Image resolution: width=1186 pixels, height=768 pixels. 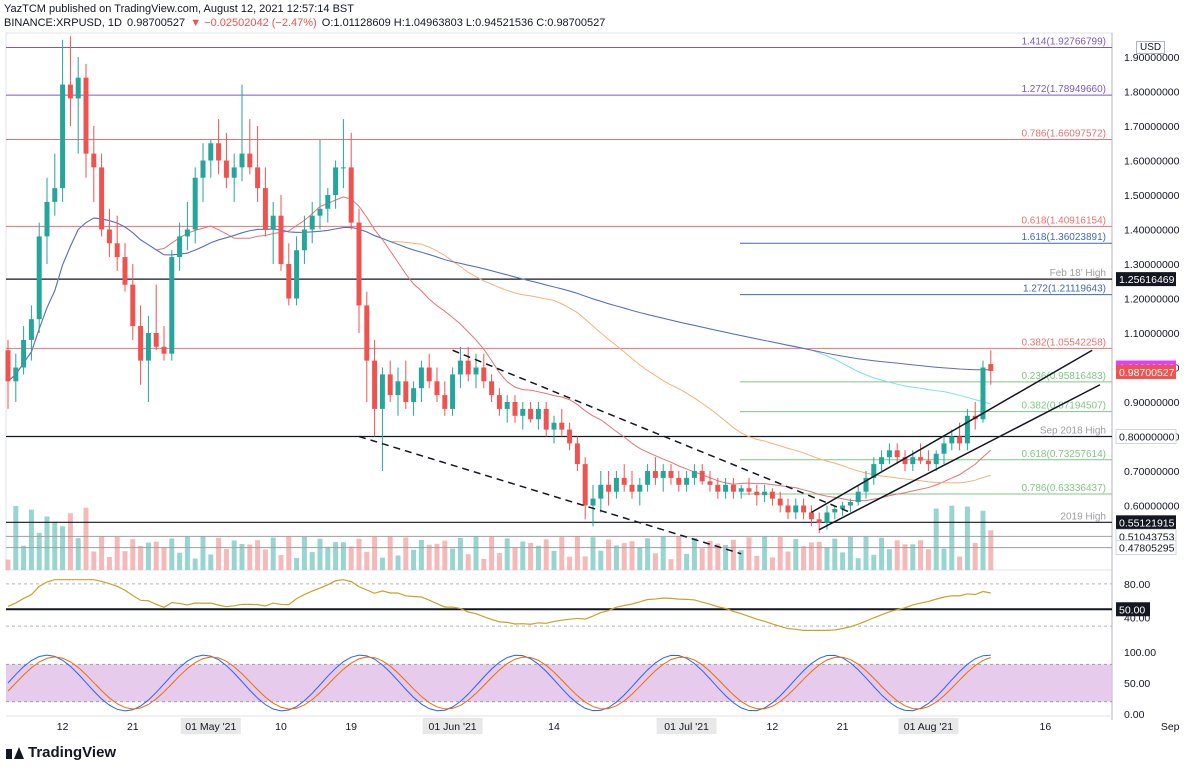 I want to click on stoch-d-line, so click(x=499, y=683).